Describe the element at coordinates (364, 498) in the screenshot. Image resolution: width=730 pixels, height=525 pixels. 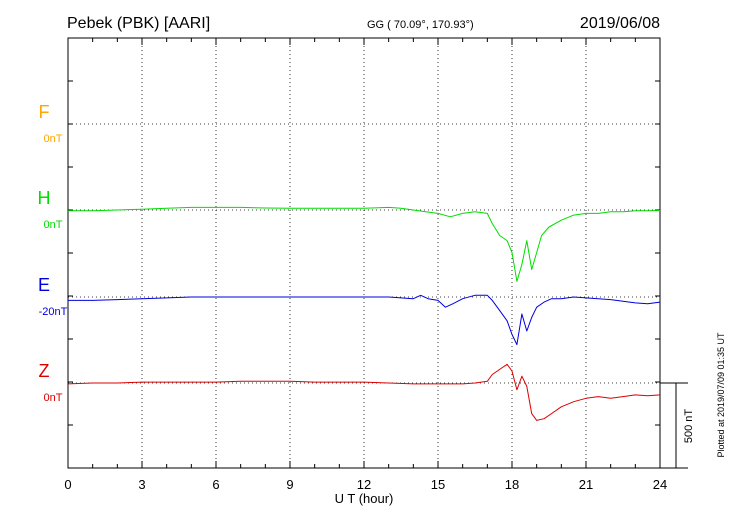
I see `x-axis-label: U T (hour)` at that location.